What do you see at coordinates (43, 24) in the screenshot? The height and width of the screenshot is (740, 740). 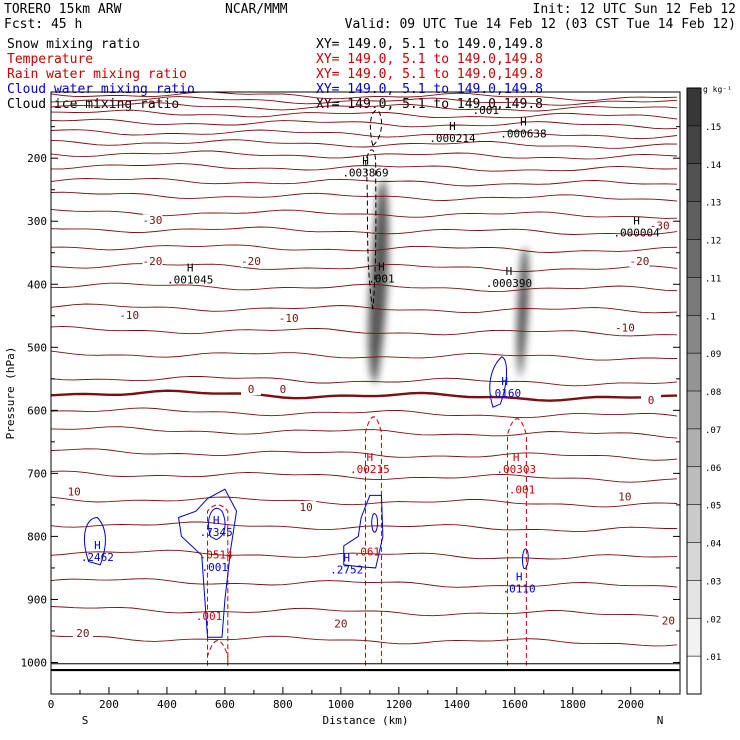 I see `forecast-hour: Fcst: 45 h` at bounding box center [43, 24].